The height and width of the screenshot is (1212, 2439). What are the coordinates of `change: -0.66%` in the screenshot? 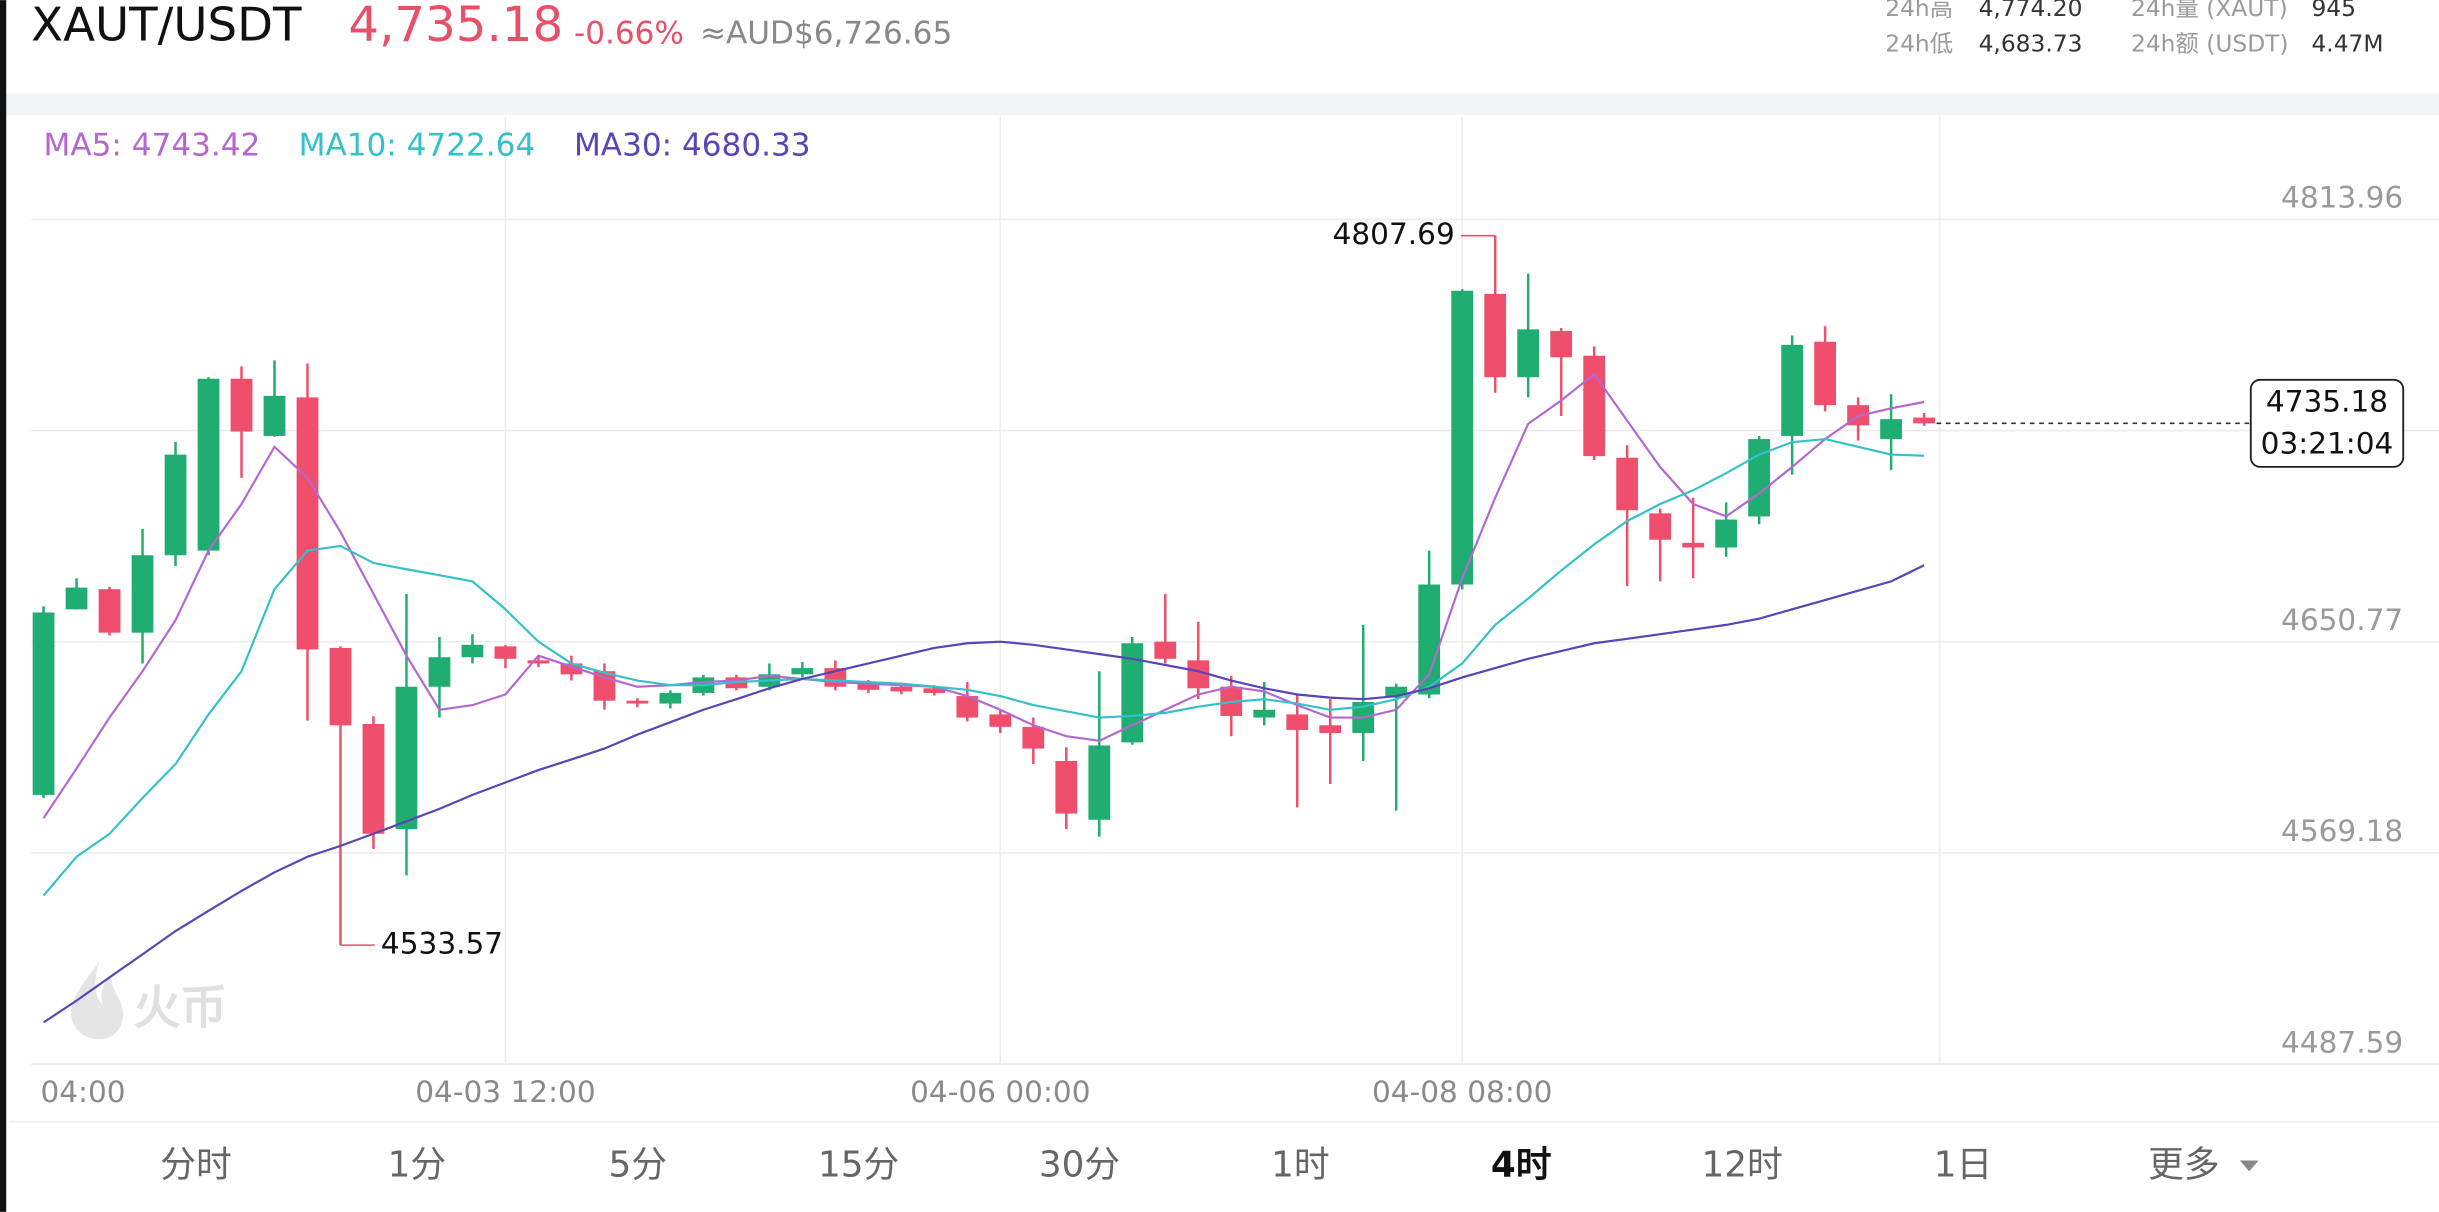 It's located at (629, 33).